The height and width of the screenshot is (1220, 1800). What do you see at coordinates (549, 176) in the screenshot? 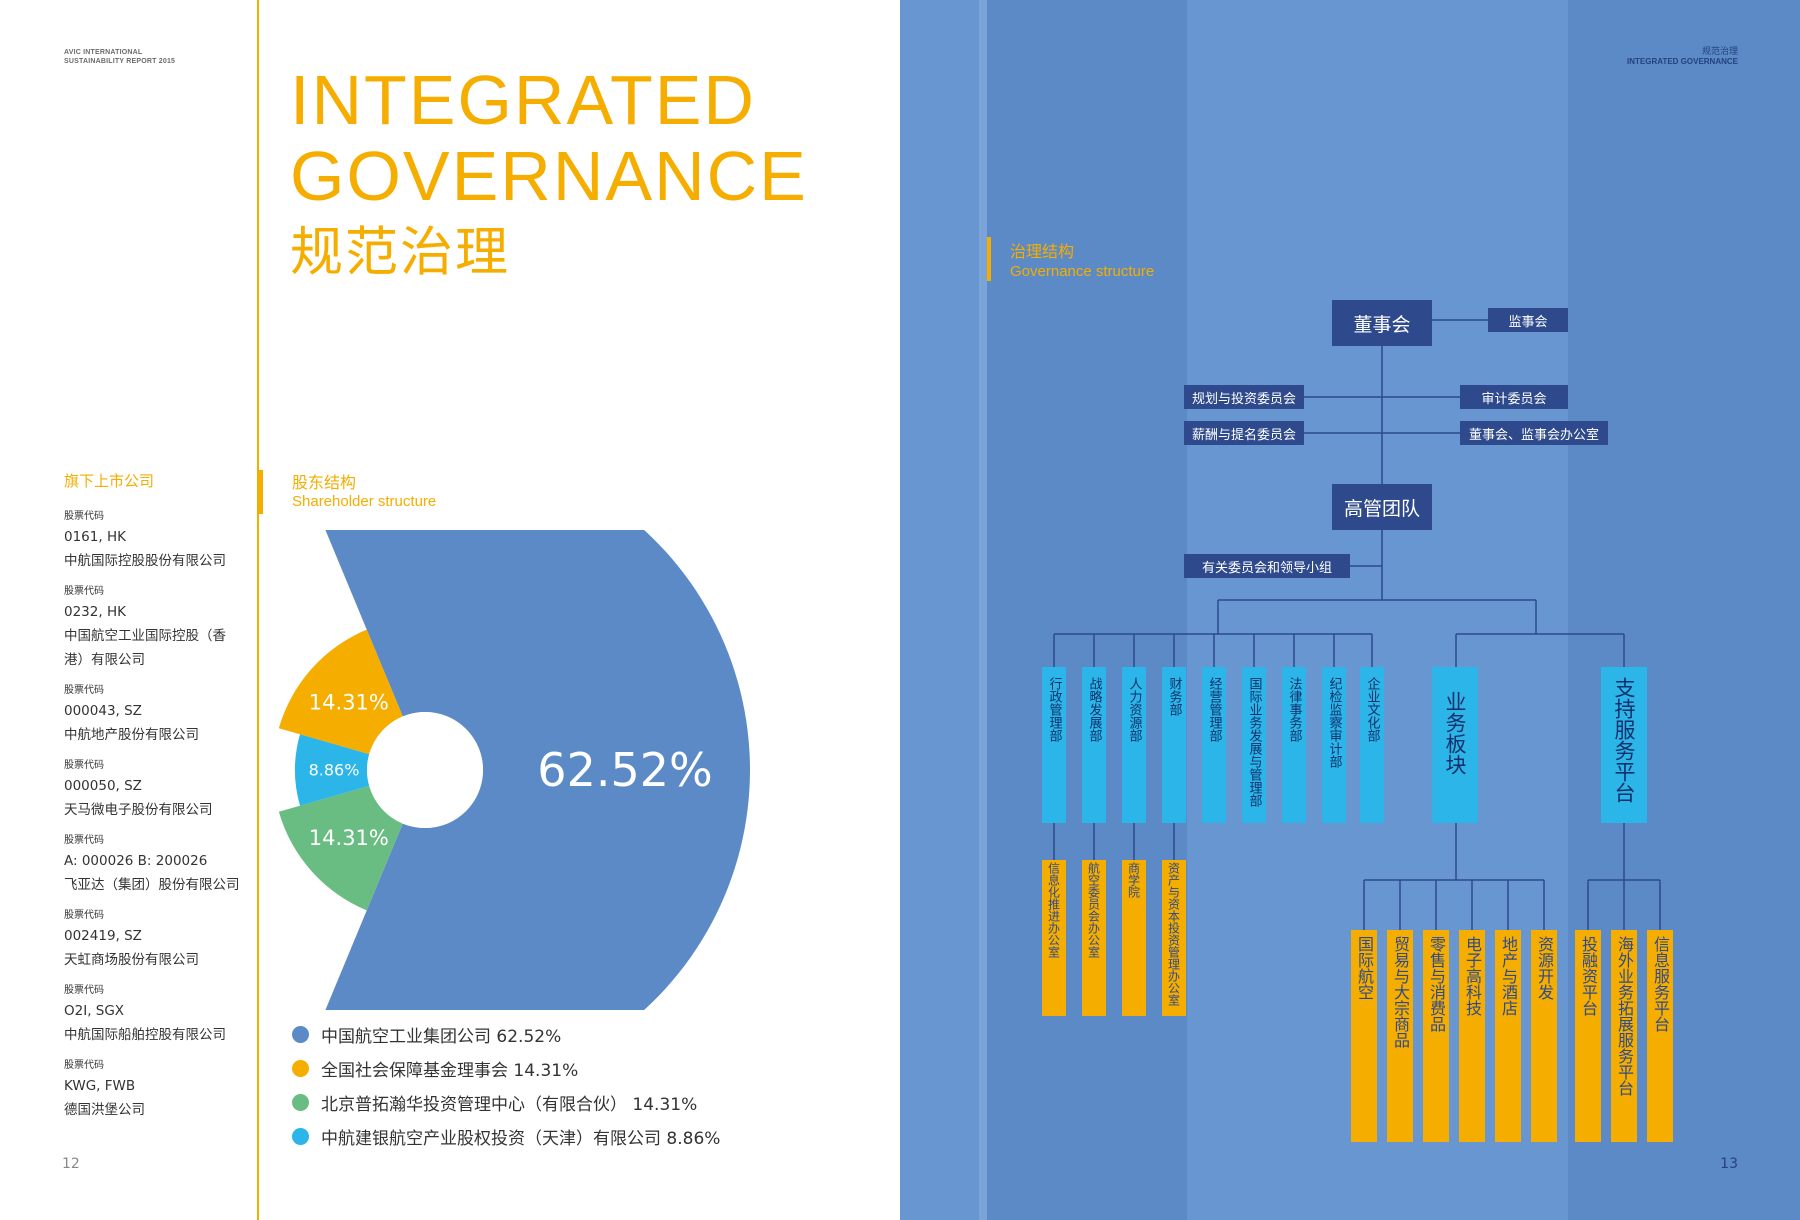
I see `title-line-2: GOVERNANCE` at bounding box center [549, 176].